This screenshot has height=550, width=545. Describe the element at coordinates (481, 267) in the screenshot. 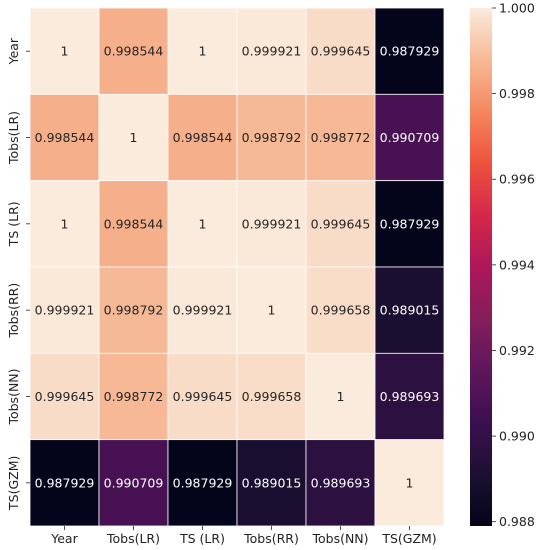

I see `colorbar-gradient` at that location.